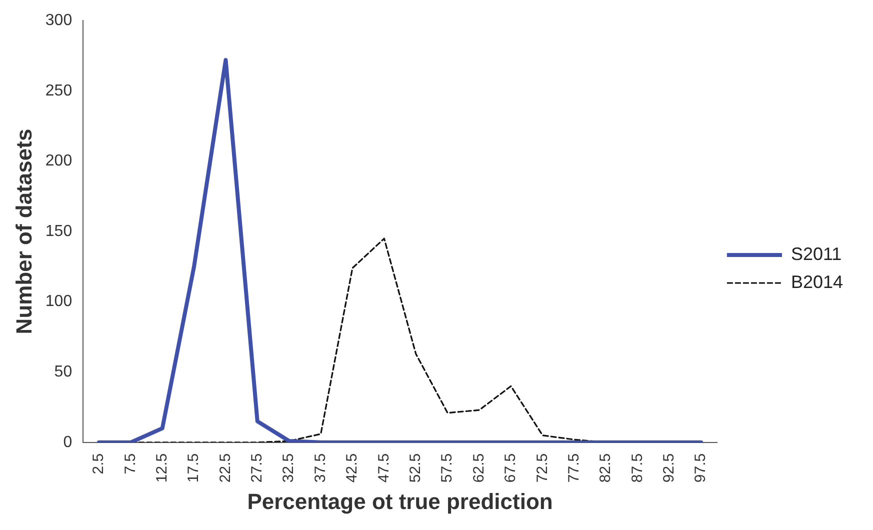 This screenshot has width=873, height=530. What do you see at coordinates (816, 254) in the screenshot?
I see `legend-label: S2011` at bounding box center [816, 254].